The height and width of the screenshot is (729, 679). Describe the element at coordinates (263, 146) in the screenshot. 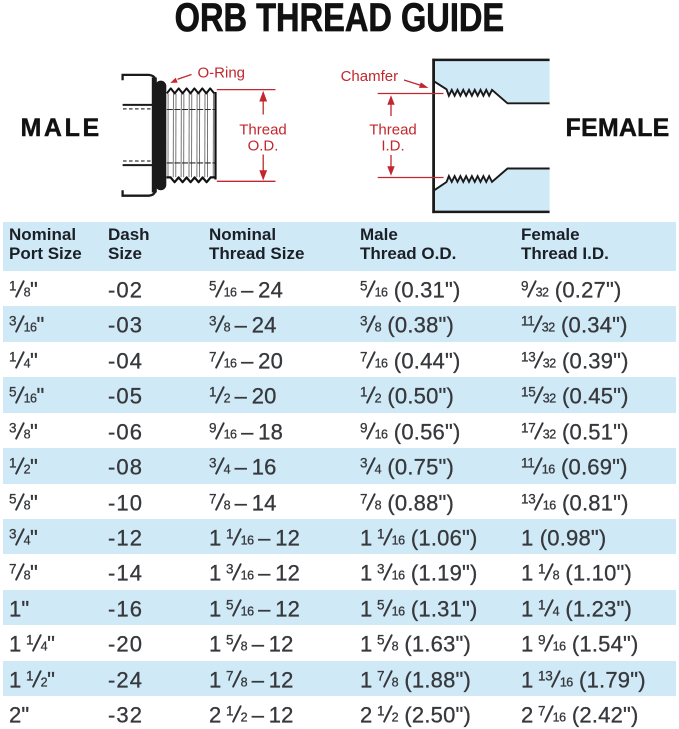

I see `svg-text: O.D.` at that location.